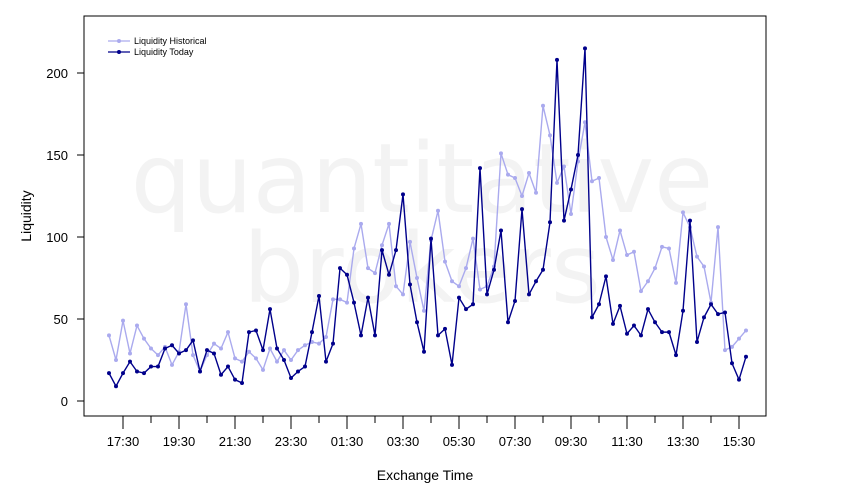  I want to click on x-tick-label: 11:30, so click(627, 441).